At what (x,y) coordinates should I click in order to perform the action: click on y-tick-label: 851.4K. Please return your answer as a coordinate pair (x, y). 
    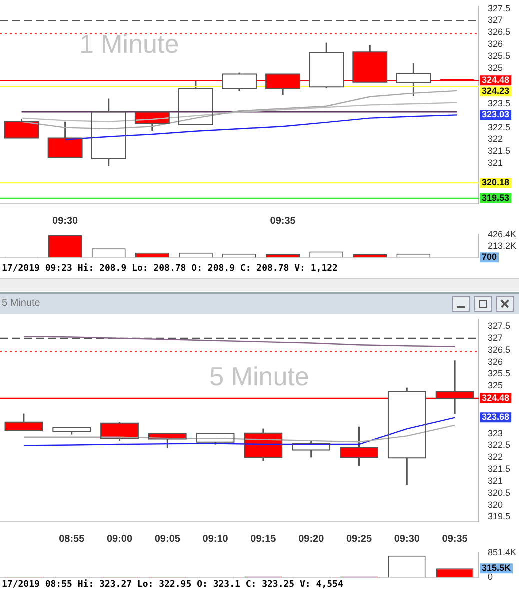
    Looking at the image, I should click on (502, 553).